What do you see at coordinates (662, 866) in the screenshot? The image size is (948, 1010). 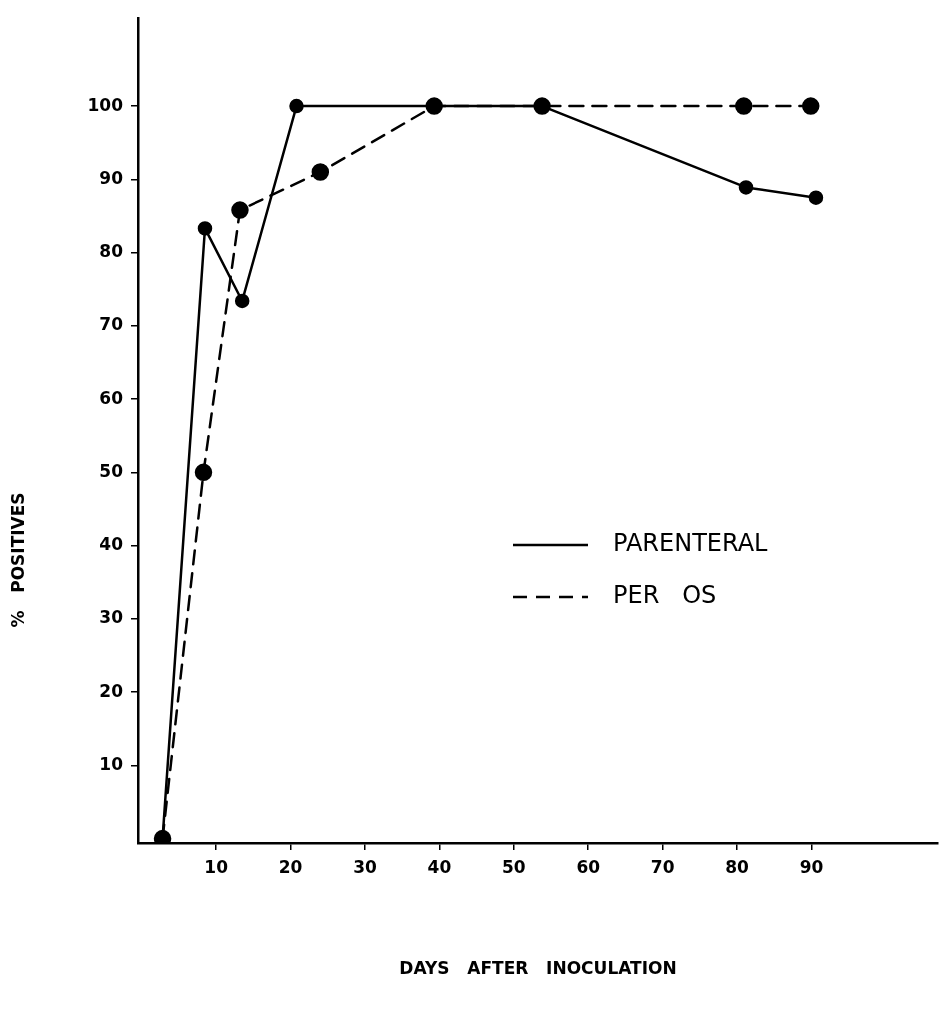 I see `x-tick-label: 70` at bounding box center [662, 866].